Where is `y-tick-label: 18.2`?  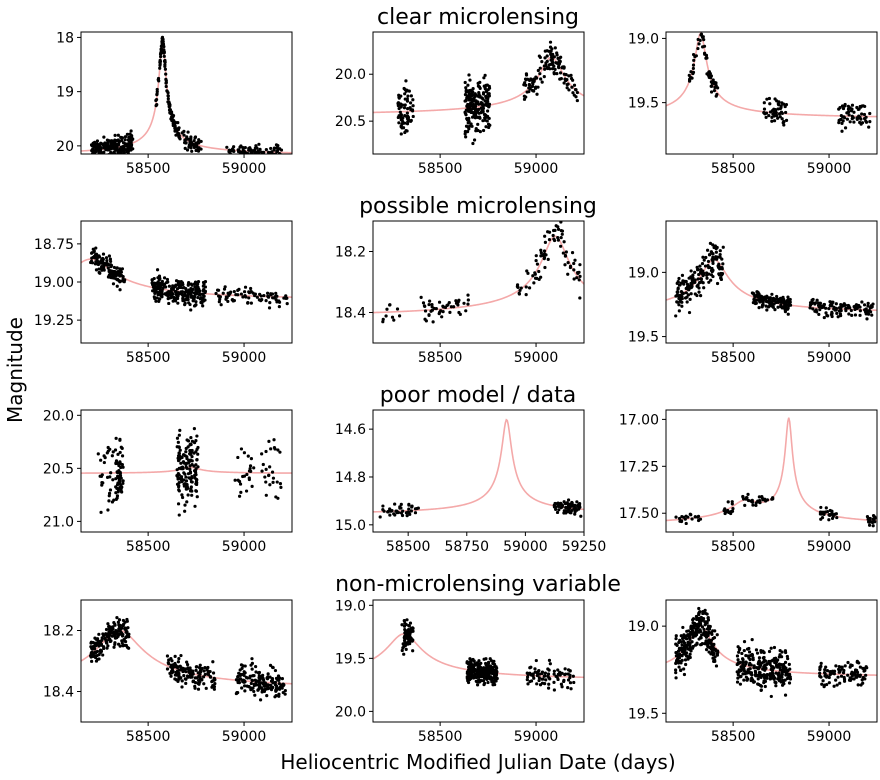 y-tick-label: 18.2 is located at coordinates (350, 253).